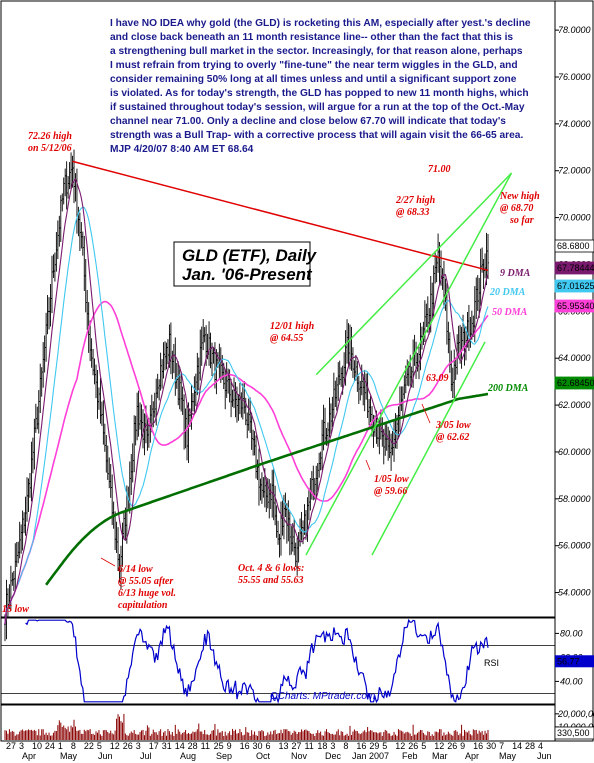 Image resolution: width=594 pixels, height=763 pixels. I want to click on volume-tick-label: 20,000,00, so click(575, 714).